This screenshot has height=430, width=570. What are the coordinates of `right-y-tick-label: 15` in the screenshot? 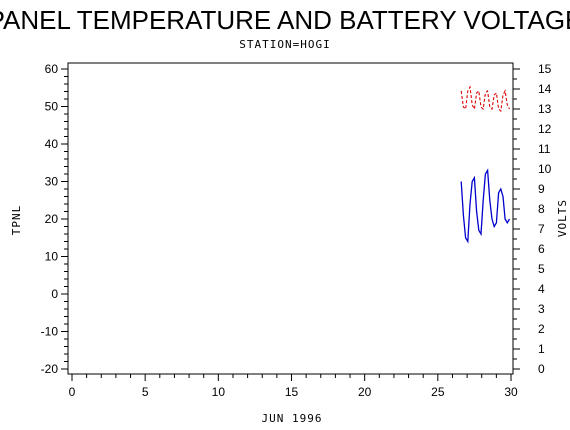 It's located at (545, 69).